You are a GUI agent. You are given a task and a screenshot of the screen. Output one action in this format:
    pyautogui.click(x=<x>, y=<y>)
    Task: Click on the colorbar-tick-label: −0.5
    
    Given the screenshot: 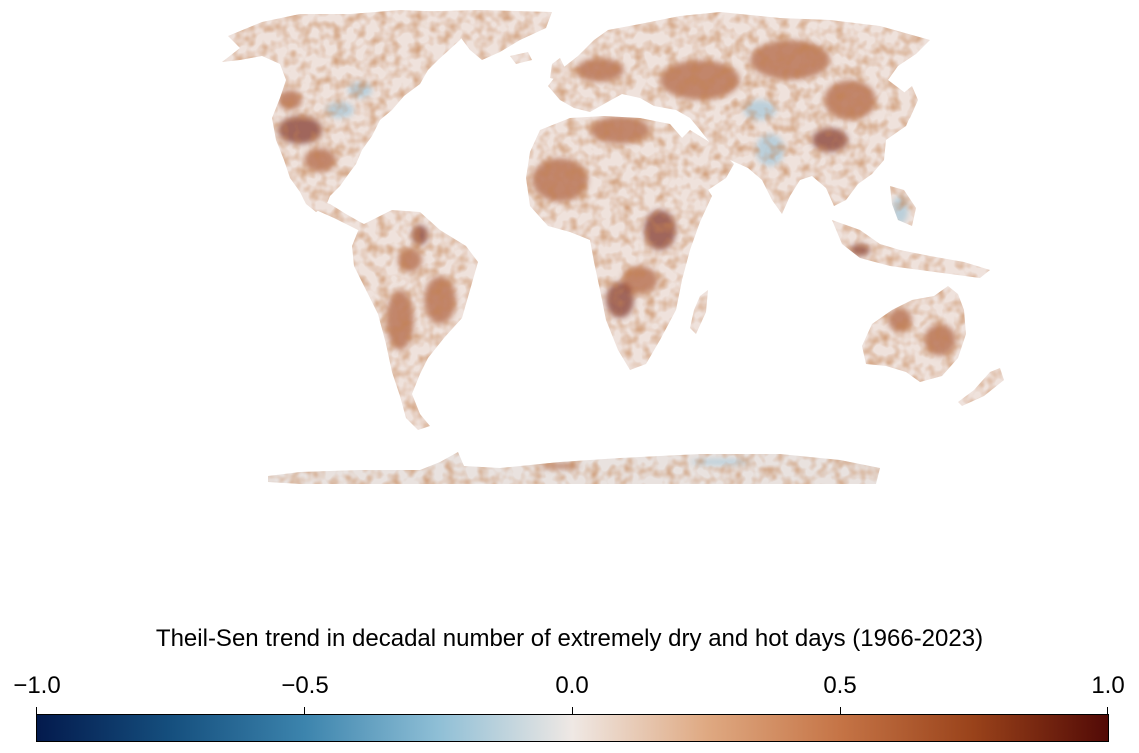 What is the action you would take?
    pyautogui.click(x=305, y=685)
    